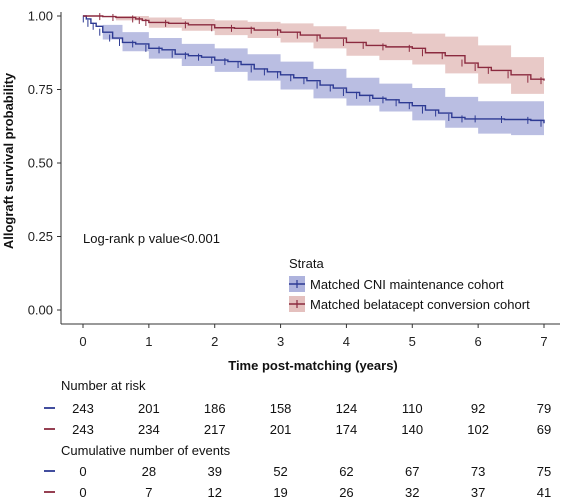 This screenshot has height=501, width=568. What do you see at coordinates (478, 341) in the screenshot?
I see `x-tick-label: 6` at bounding box center [478, 341].